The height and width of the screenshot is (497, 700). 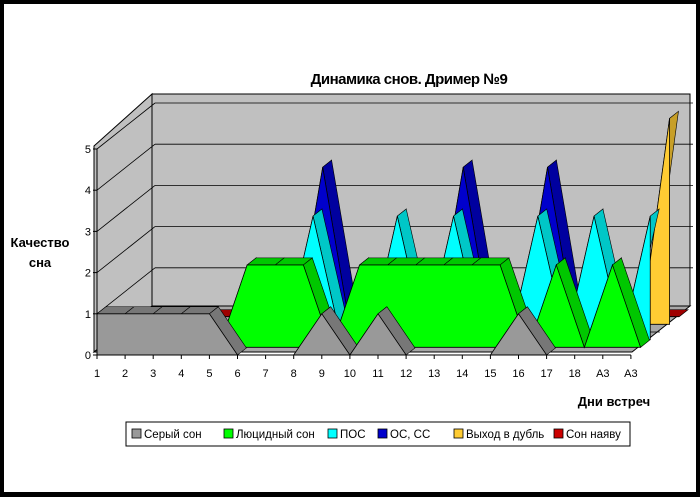 What do you see at coordinates (88, 274) in the screenshot?
I see `y-tick-label: 2` at bounding box center [88, 274].